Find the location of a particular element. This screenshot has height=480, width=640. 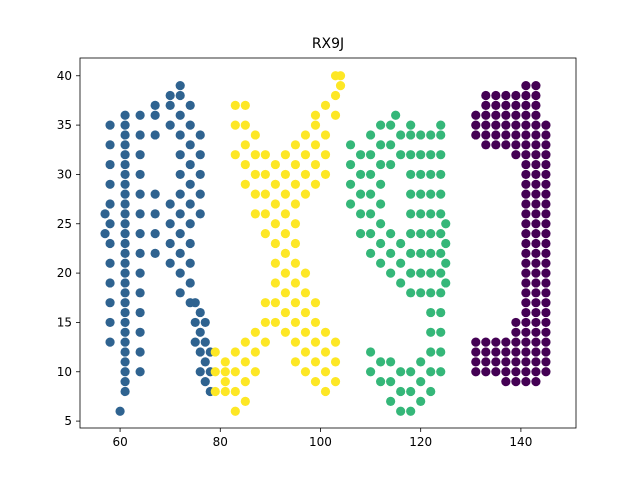

x-tick-label: 80 is located at coordinates (220, 442).